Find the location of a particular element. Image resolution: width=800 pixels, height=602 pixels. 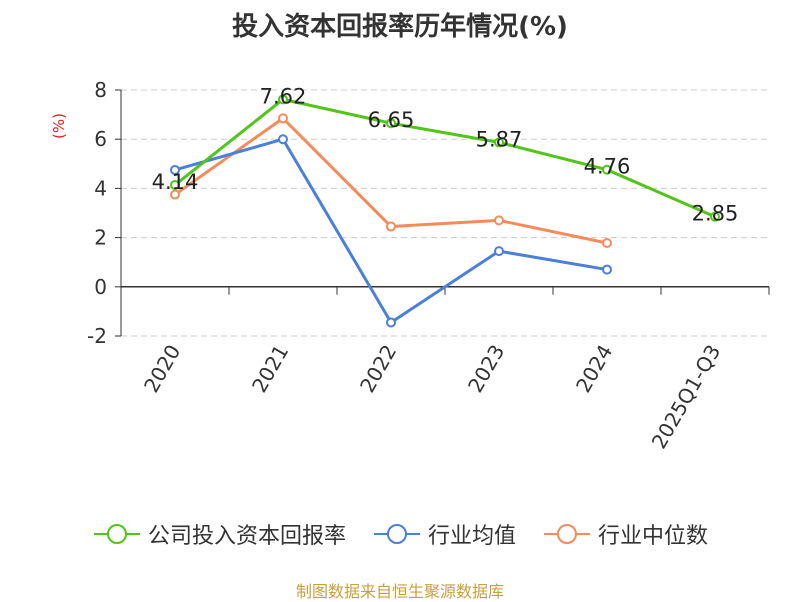

y-tick-label: -2 is located at coordinates (97, 336).